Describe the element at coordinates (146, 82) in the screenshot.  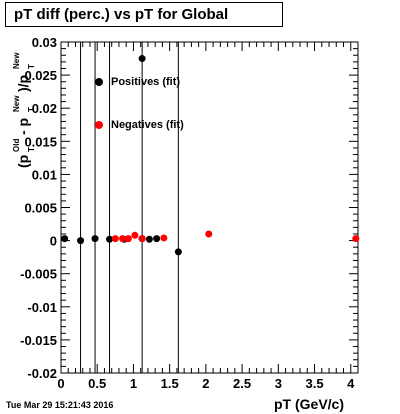
I see `legend-label-positives: Positives (fit)` at that location.